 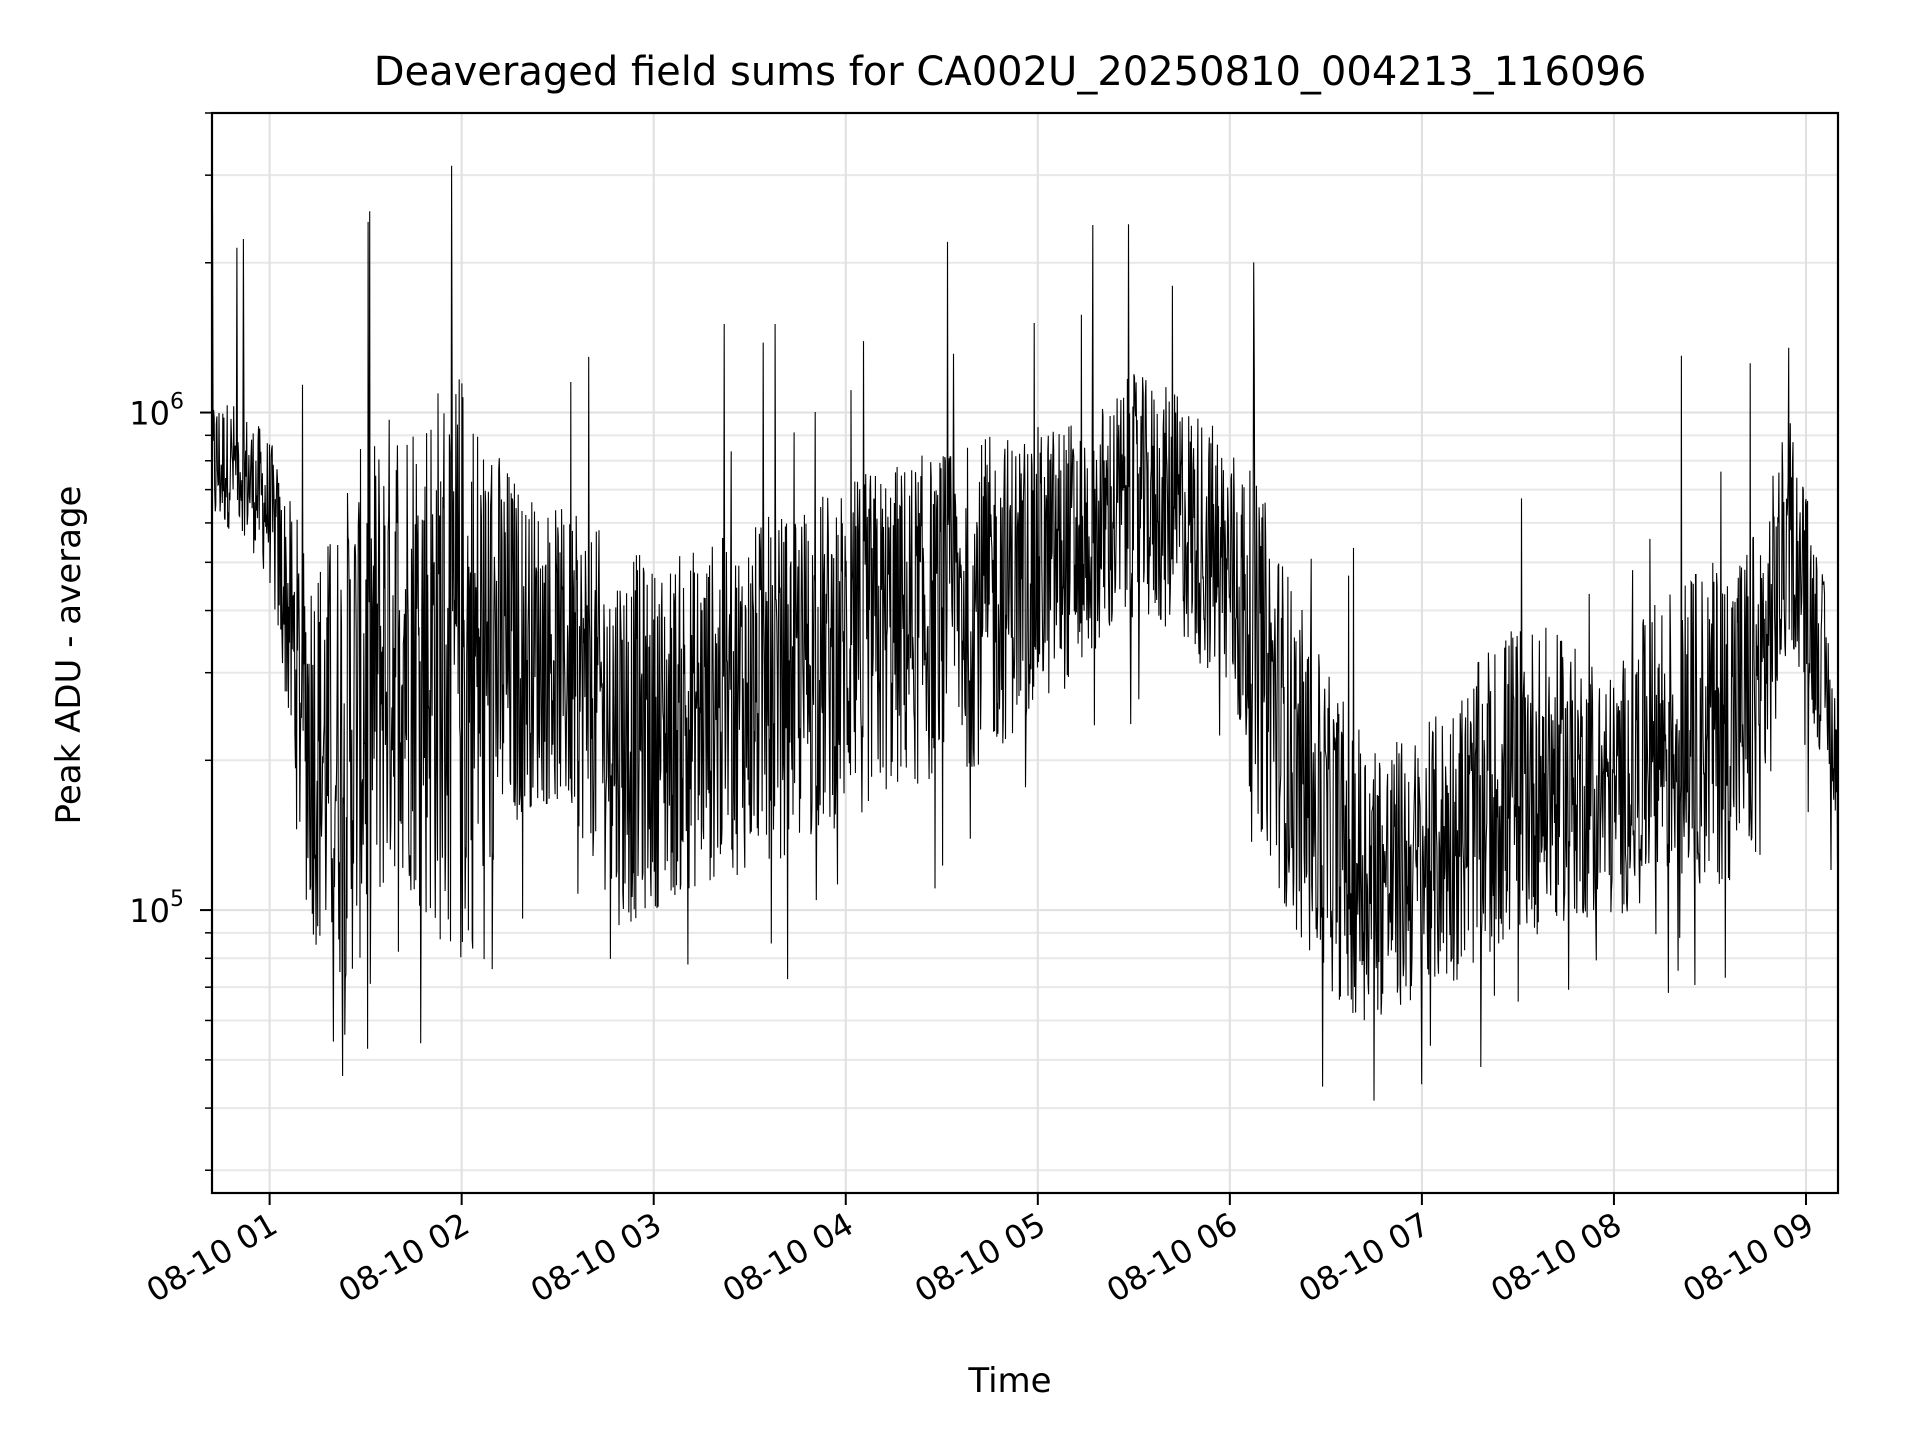 What do you see at coordinates (1556, 1257) in the screenshot?
I see `x-tick-label: 08-10 08` at bounding box center [1556, 1257].